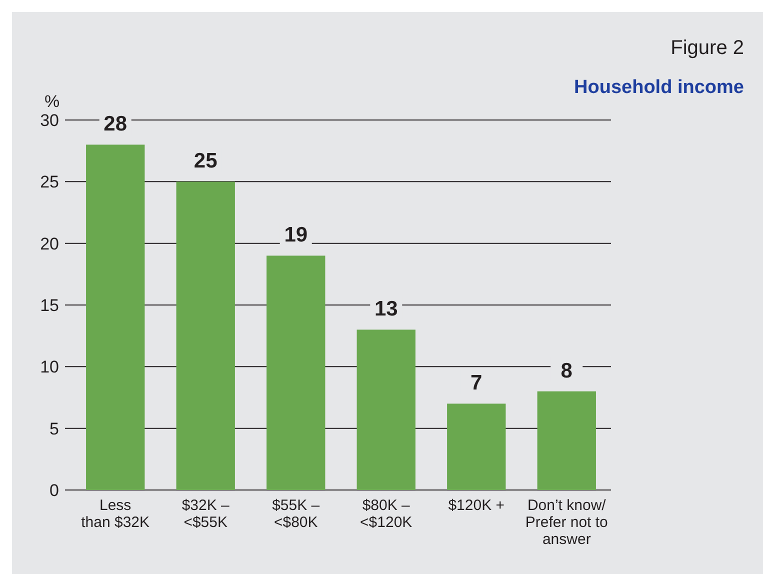 Image resolution: width=763 pixels, height=574 pixels. I want to click on x-tick-label: $80K – <$120K, so click(386, 514).